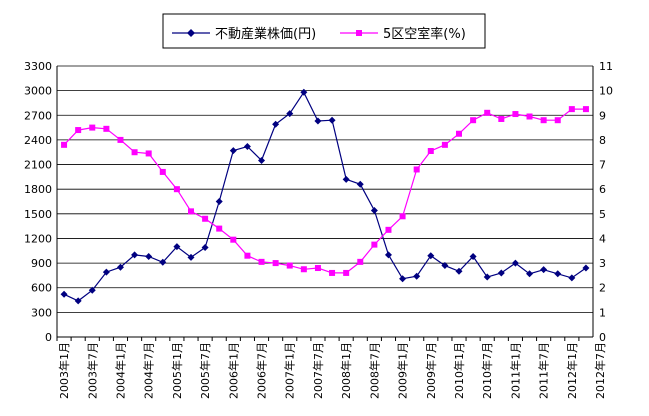  I want to click on y-axis-right-labels: 0 1 2 3 4 5 6 7 8 9 10 11, so click(606, 202).